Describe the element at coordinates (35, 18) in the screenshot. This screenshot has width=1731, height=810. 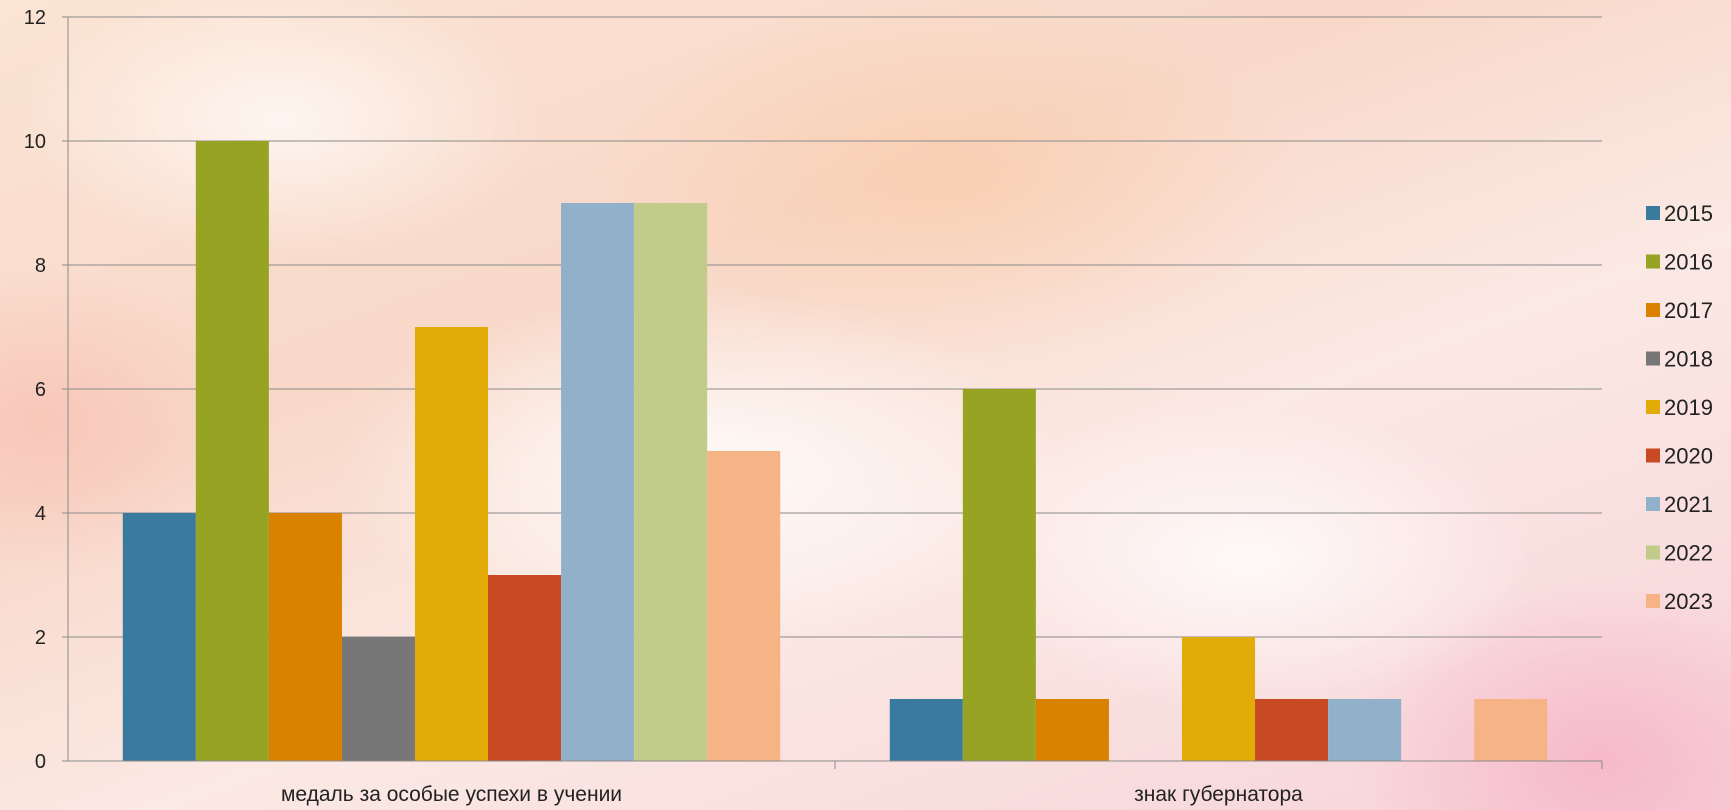
I see `y-tick-label: 12` at that location.